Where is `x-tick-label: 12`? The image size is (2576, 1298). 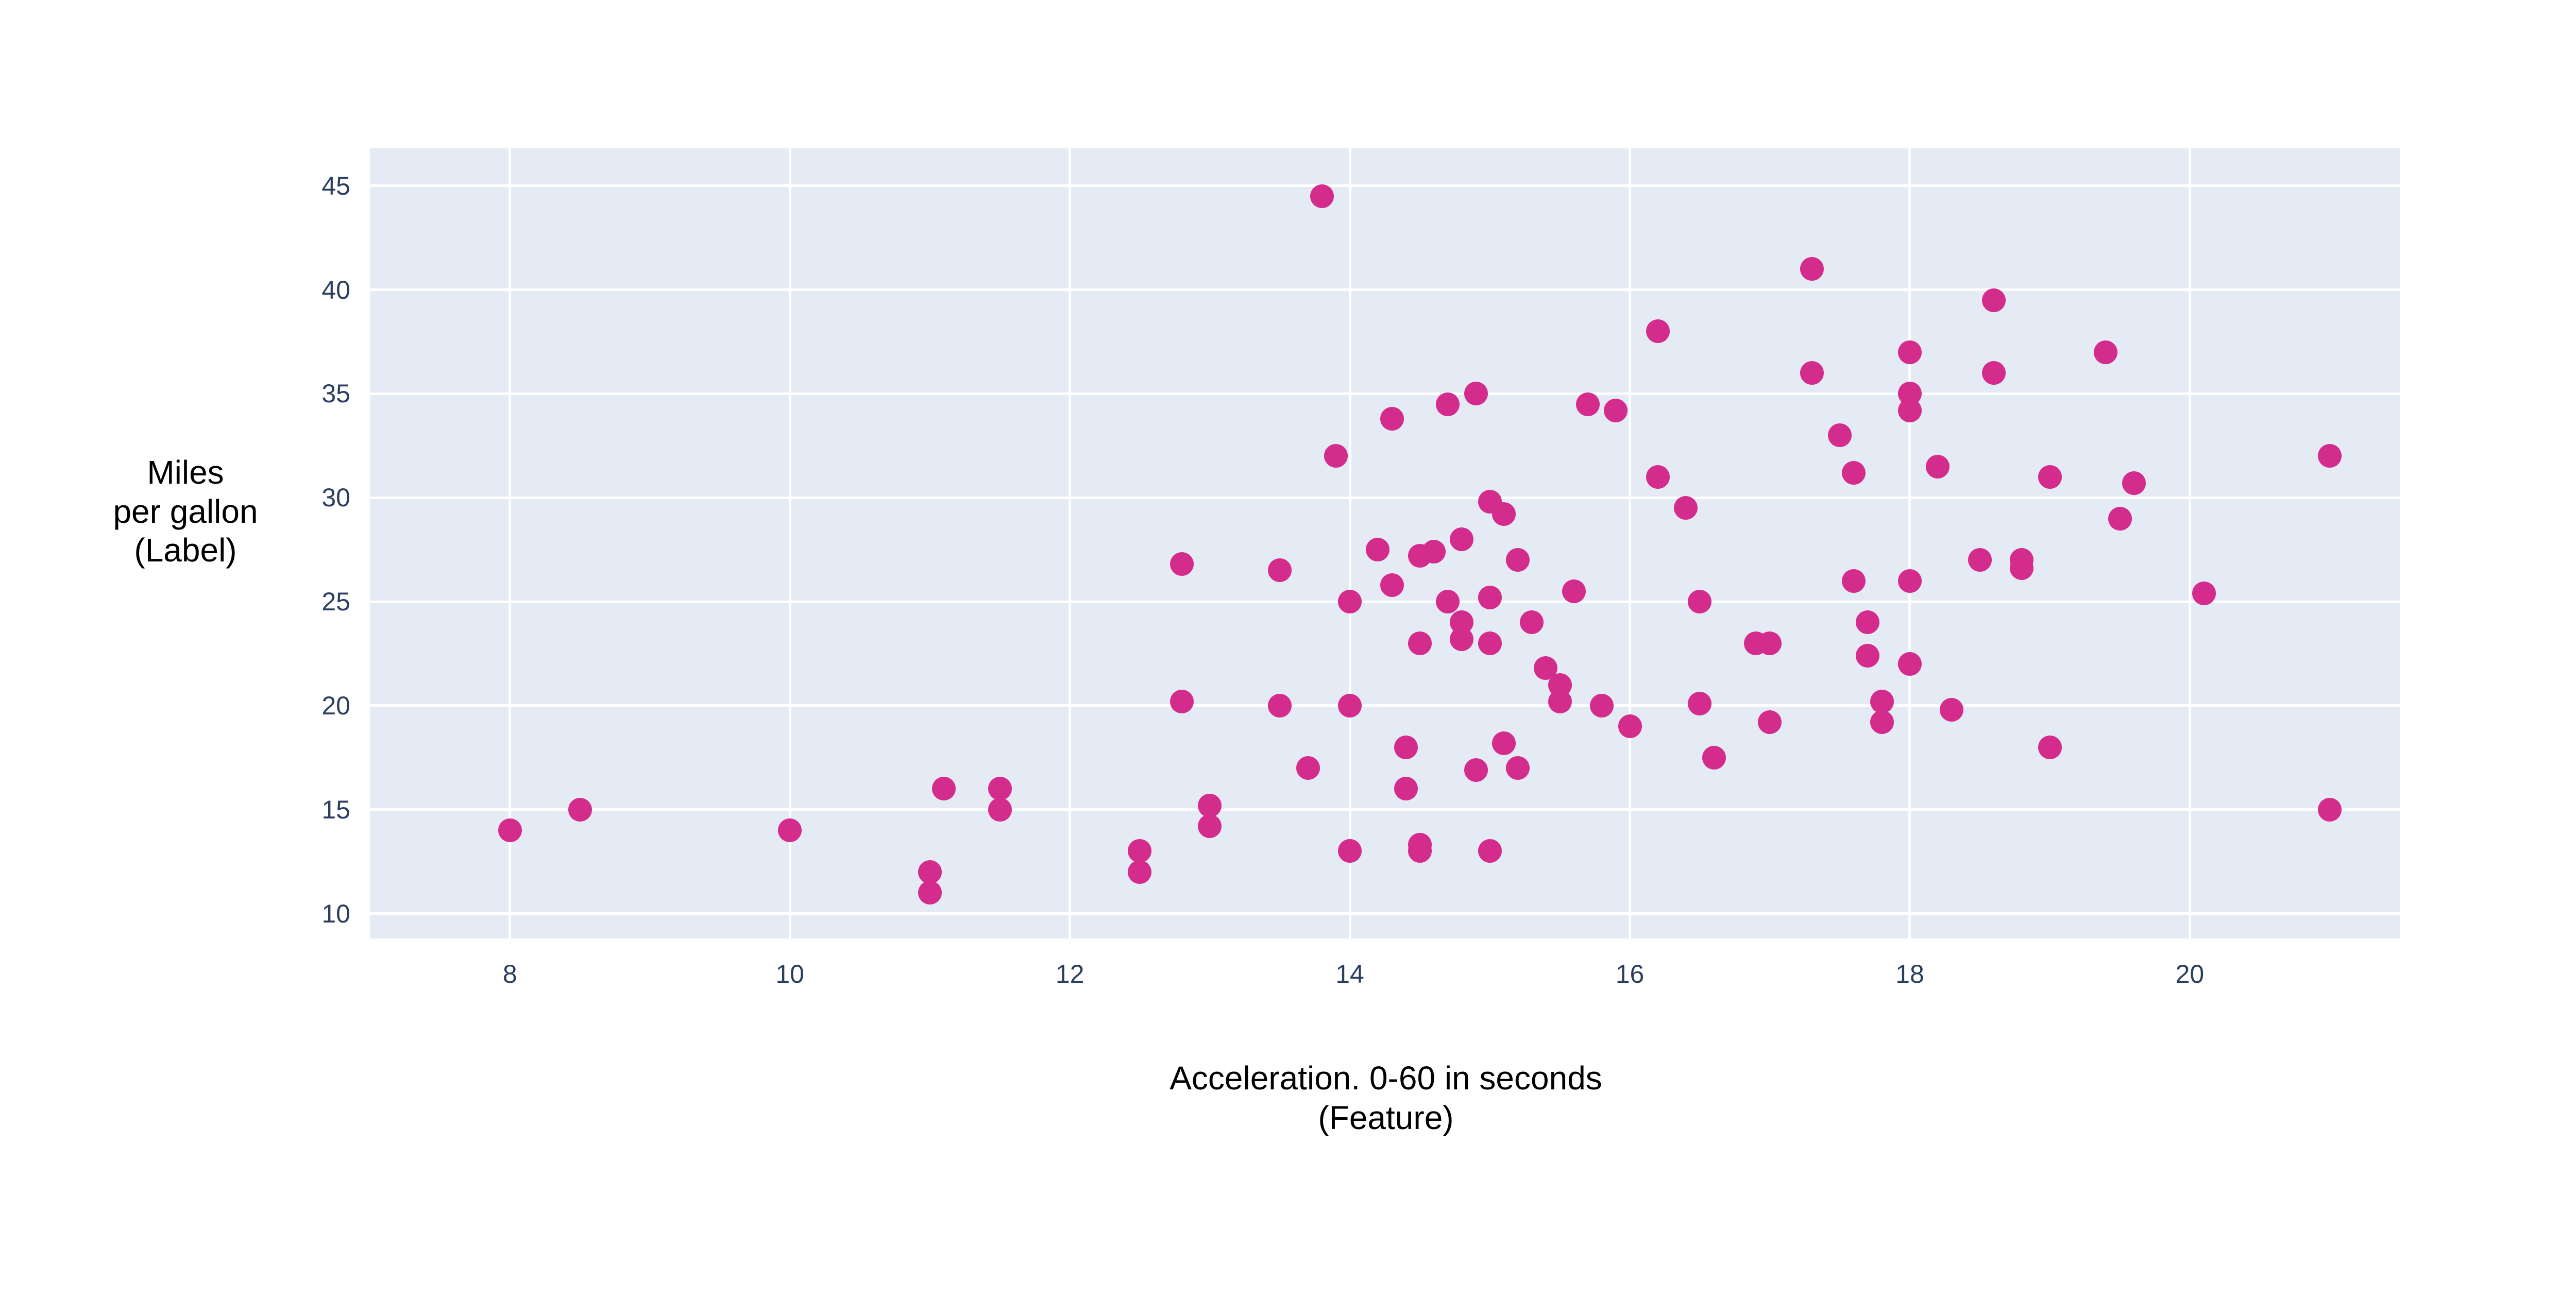 x-tick-label: 12 is located at coordinates (1069, 974).